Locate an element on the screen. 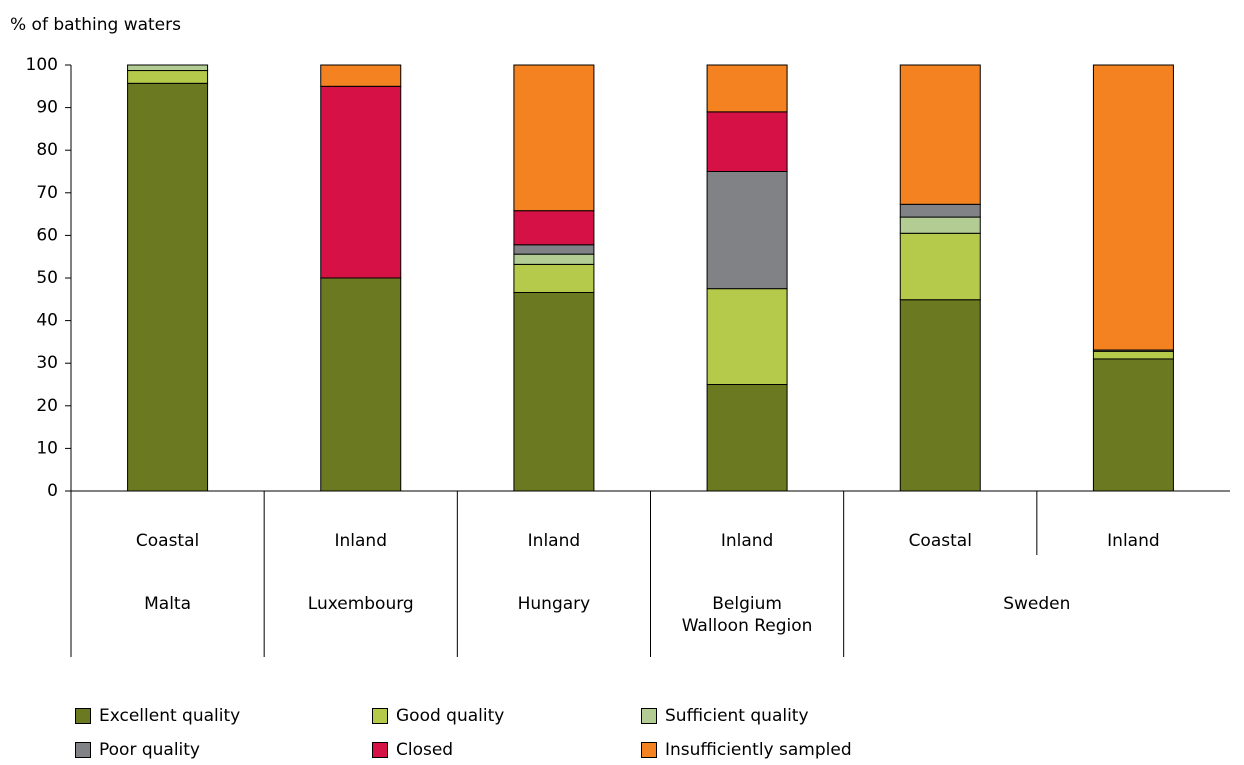 Image resolution: width=1244 pixels, height=765 pixels. y-axis-ticks: 0 10 20 30 40 50 60 70 80 90 100 is located at coordinates (48, 278).